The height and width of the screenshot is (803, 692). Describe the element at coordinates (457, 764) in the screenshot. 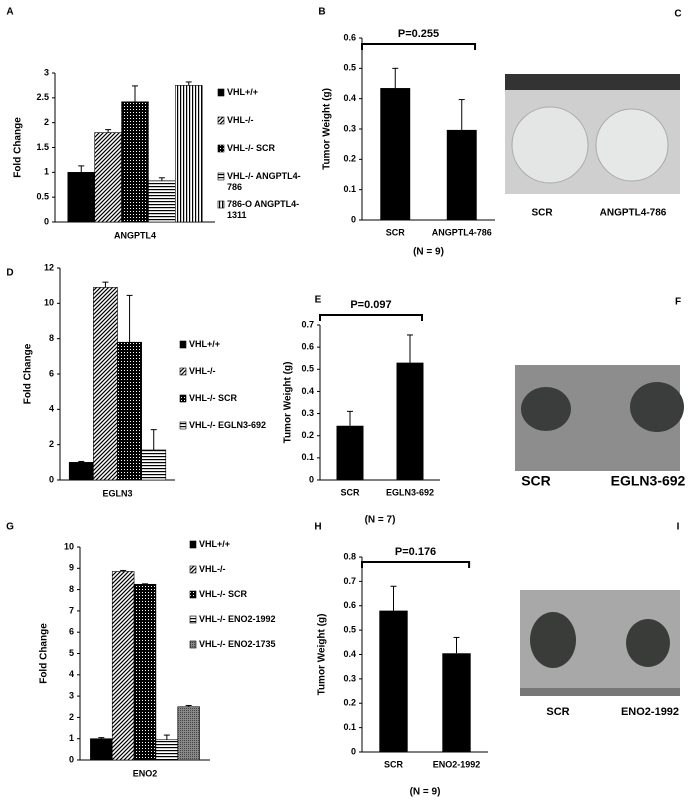

I see `x-tick-label: ENO2-1992` at that location.